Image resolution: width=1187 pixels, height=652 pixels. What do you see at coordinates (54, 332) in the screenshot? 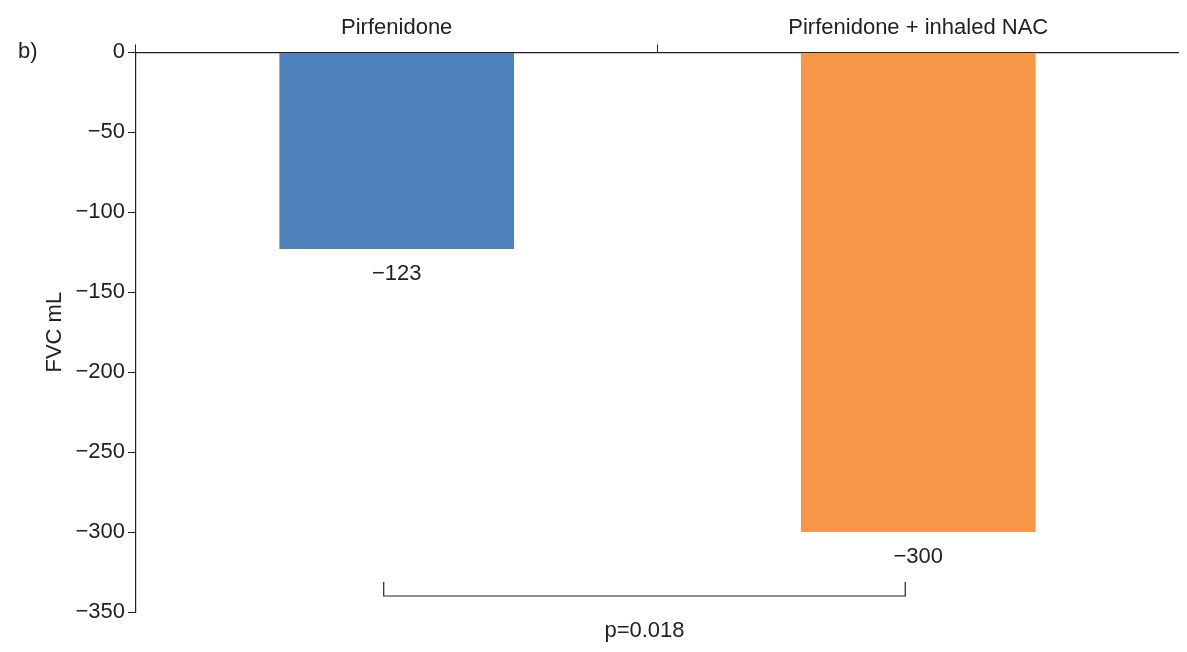
I see `y-axis-title: FVC mL` at bounding box center [54, 332].